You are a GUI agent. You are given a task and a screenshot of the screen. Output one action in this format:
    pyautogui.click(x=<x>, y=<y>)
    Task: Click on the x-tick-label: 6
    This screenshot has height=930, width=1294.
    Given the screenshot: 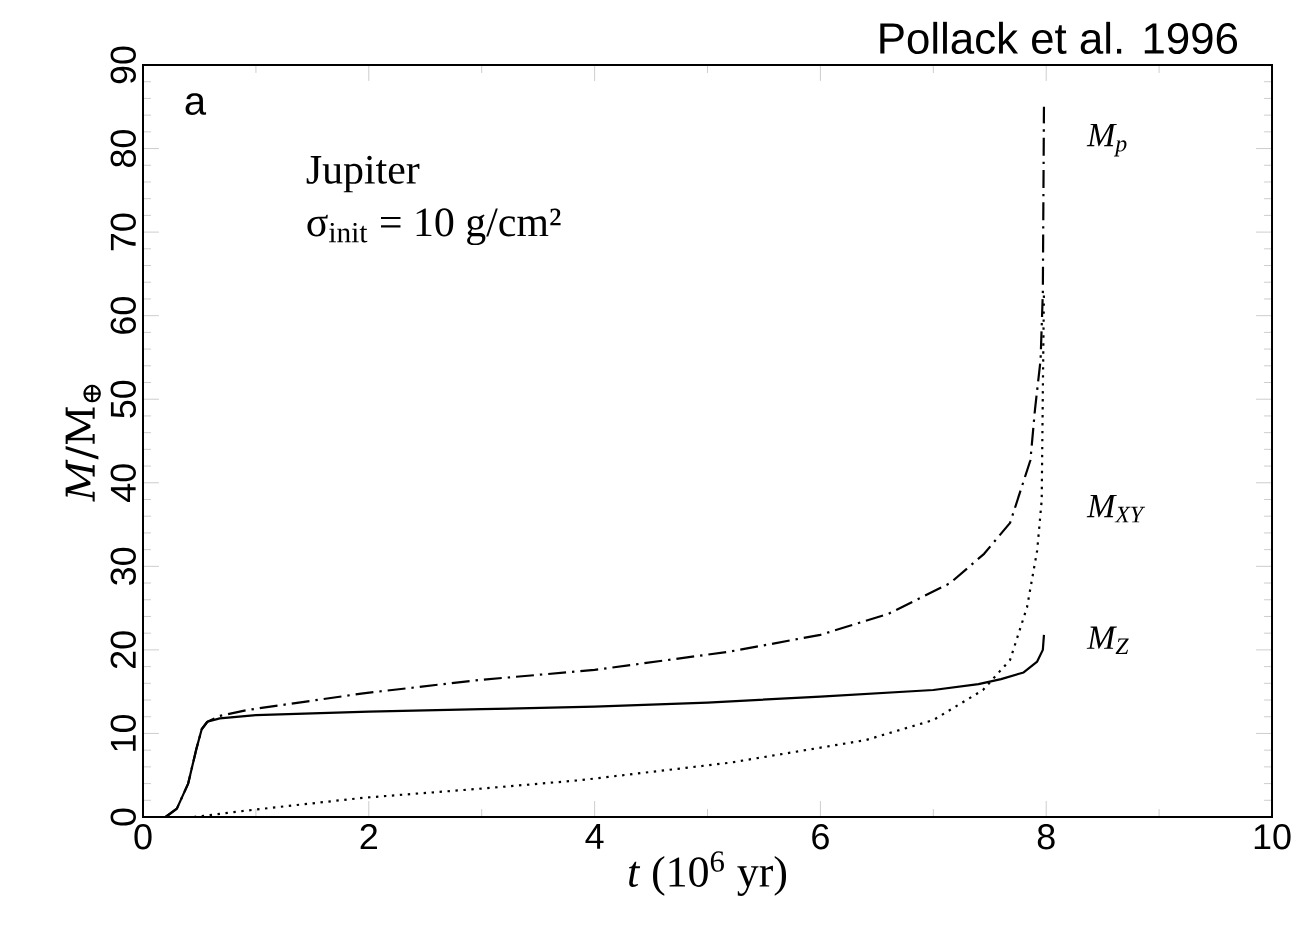 What is the action you would take?
    pyautogui.click(x=820, y=837)
    